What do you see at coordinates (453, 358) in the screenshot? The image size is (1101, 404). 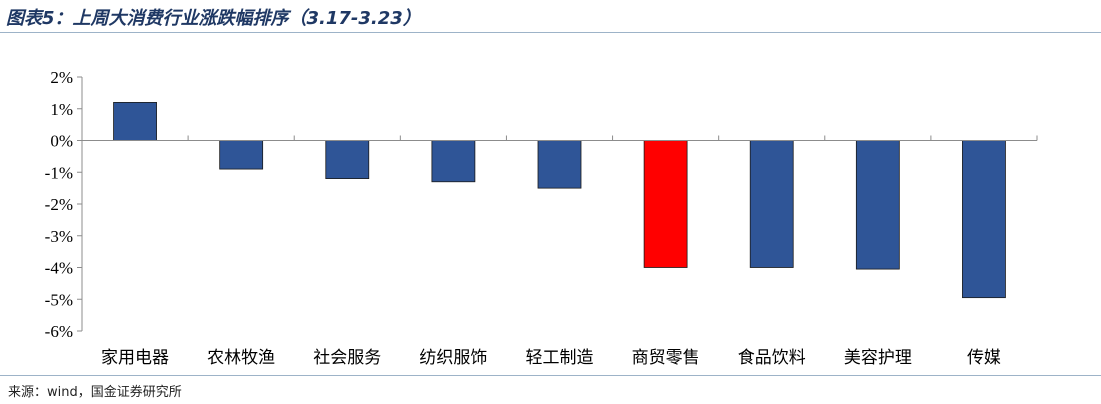 I see `category-label-4: 纺织服饰` at bounding box center [453, 358].